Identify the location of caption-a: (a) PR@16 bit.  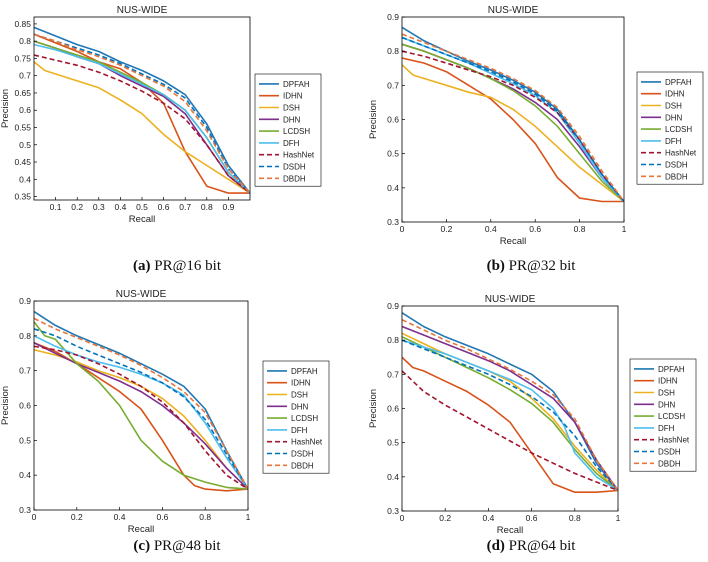
(177, 266).